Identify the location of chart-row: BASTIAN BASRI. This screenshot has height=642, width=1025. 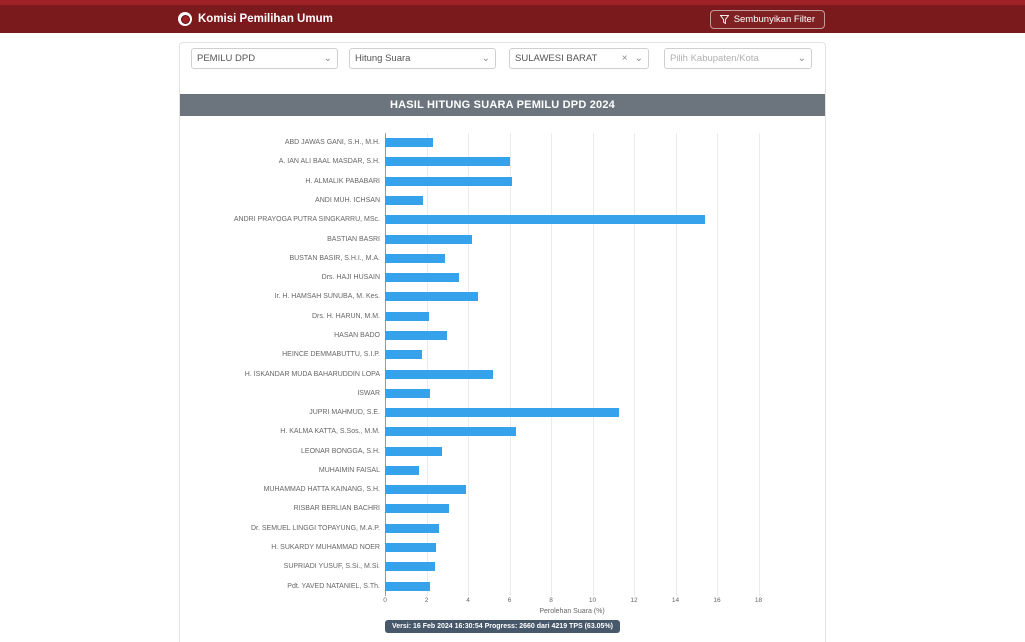
(502, 238).